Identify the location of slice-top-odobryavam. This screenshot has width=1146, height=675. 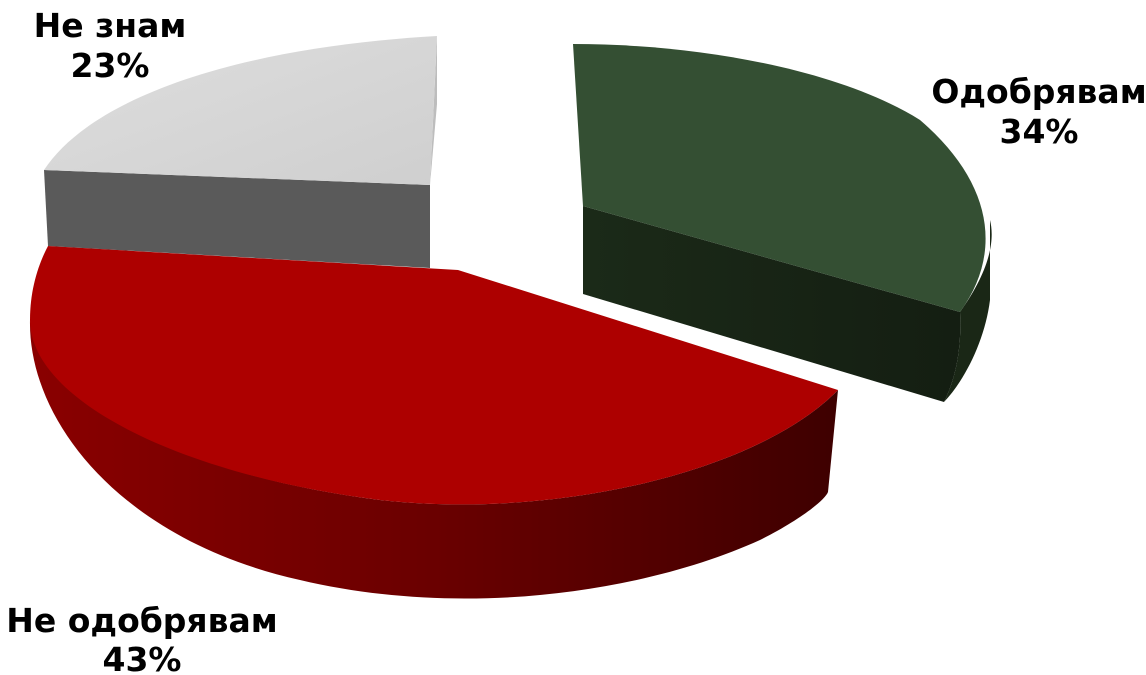
(779, 178).